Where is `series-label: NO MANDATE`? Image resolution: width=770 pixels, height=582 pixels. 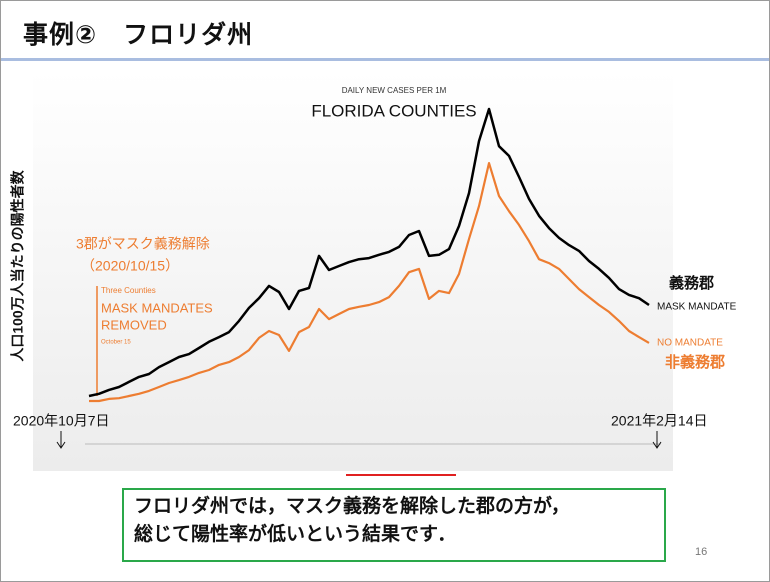 series-label: NO MANDATE is located at coordinates (690, 343).